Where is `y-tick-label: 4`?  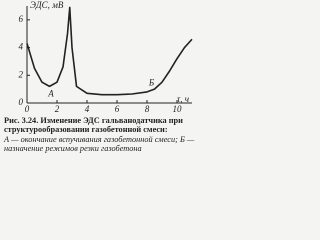
y-tick-label: 4 is located at coordinates (21, 47).